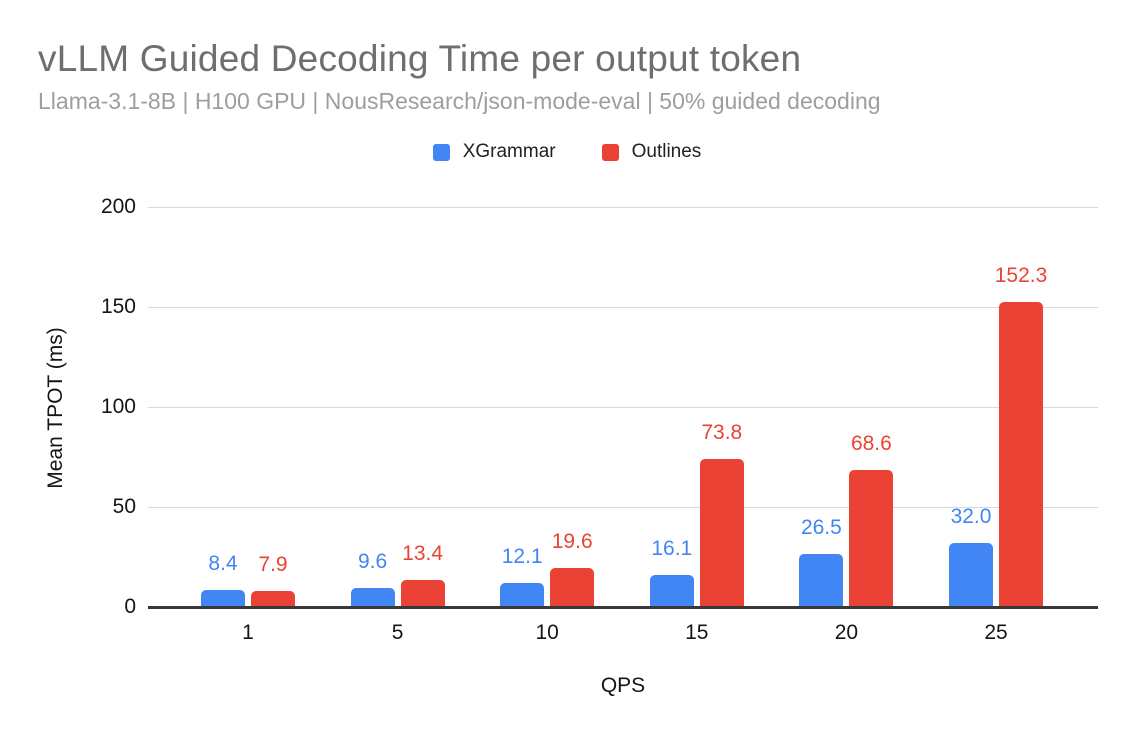 This screenshot has height=742, width=1134. I want to click on value-label-xgrammar-qps-10: 12.1, so click(522, 556).